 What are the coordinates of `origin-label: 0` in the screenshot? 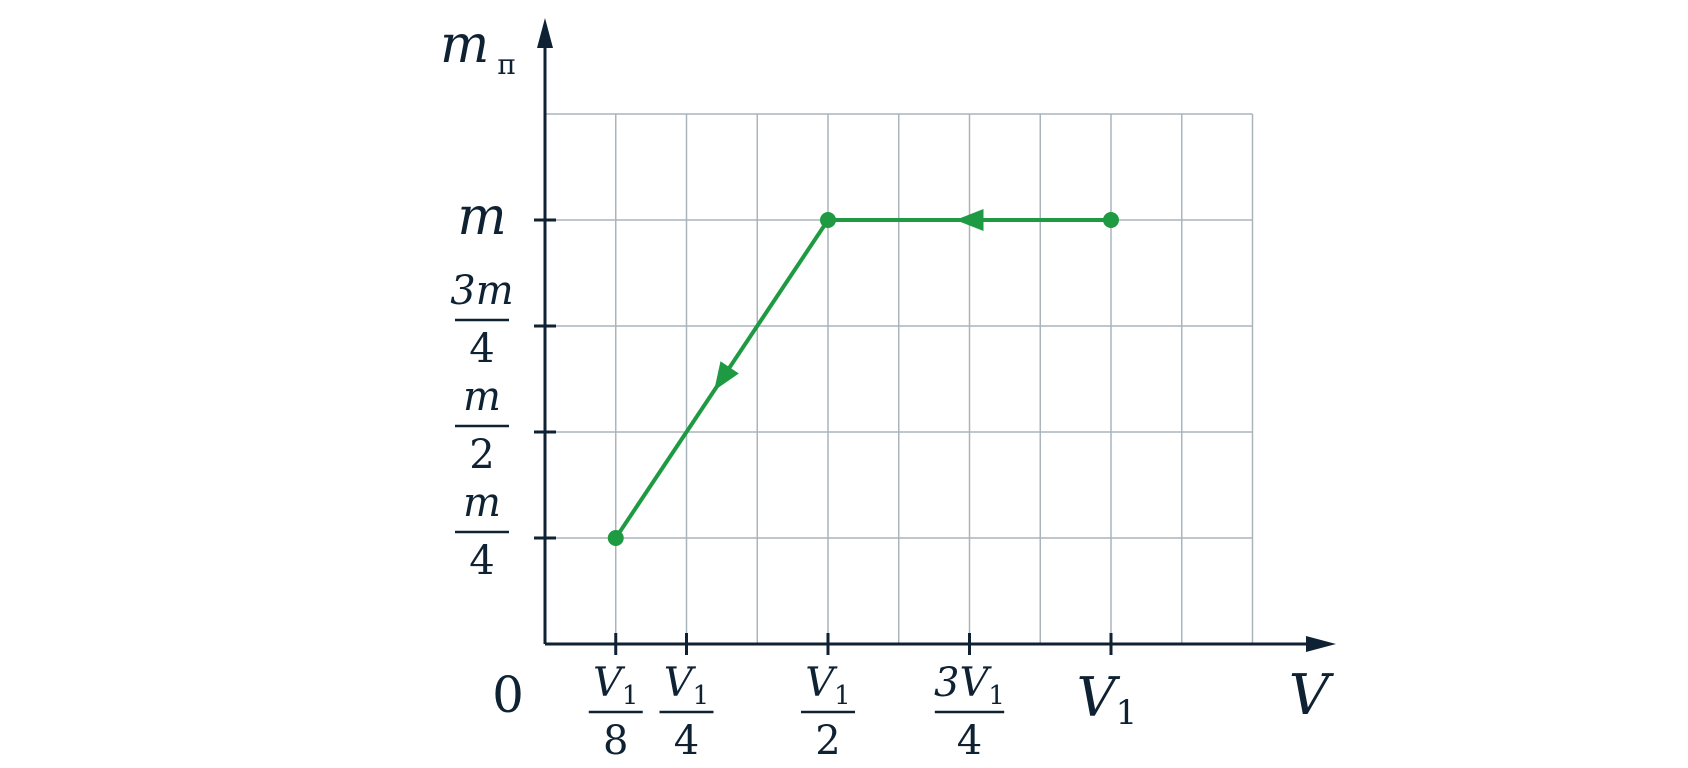 It's located at (508, 695).